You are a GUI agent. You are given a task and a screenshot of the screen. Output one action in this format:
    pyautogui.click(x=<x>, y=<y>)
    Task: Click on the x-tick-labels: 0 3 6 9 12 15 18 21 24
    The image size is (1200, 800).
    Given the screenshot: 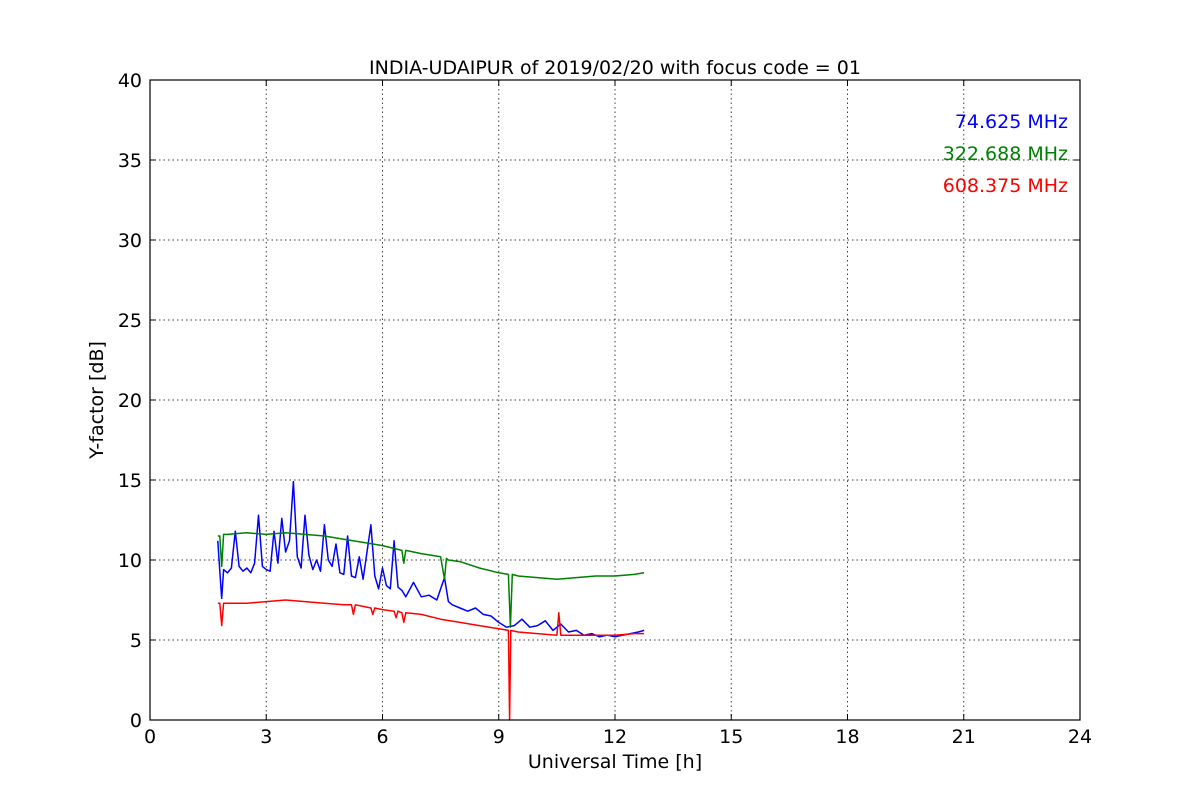 What is the action you would take?
    pyautogui.click(x=618, y=737)
    